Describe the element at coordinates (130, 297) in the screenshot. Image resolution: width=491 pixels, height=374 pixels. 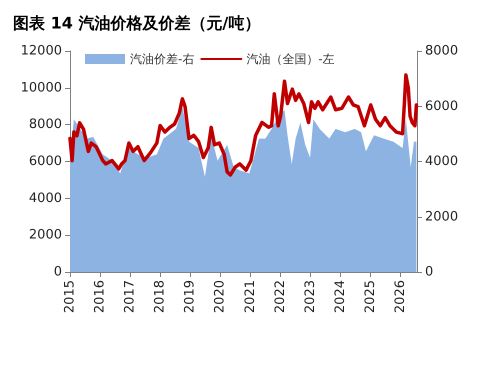
I see `x-tick-label: 2017` at that location.